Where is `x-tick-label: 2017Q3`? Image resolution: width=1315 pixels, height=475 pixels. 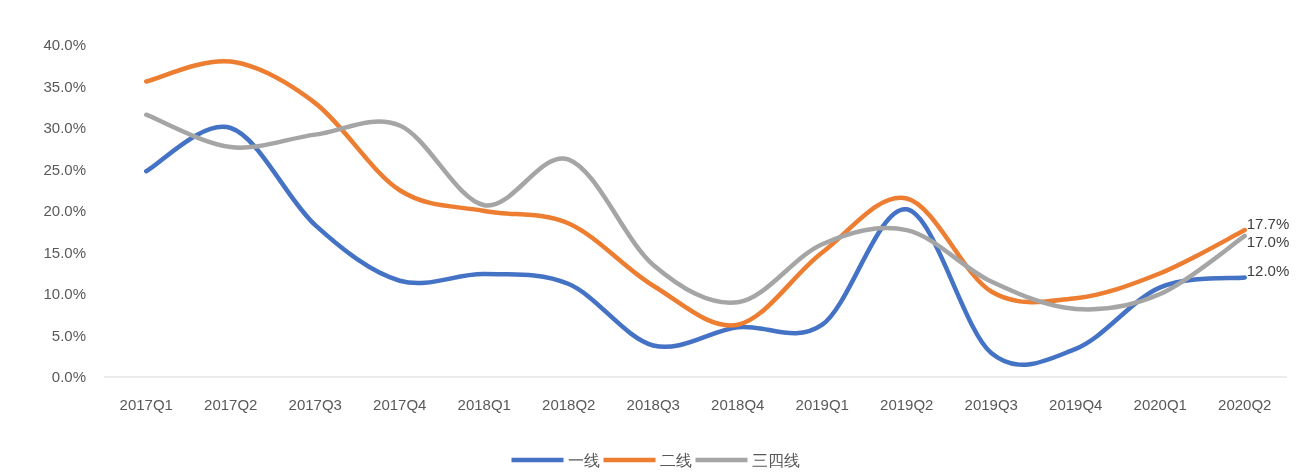
x-tick-label: 2017Q3 is located at coordinates (315, 404).